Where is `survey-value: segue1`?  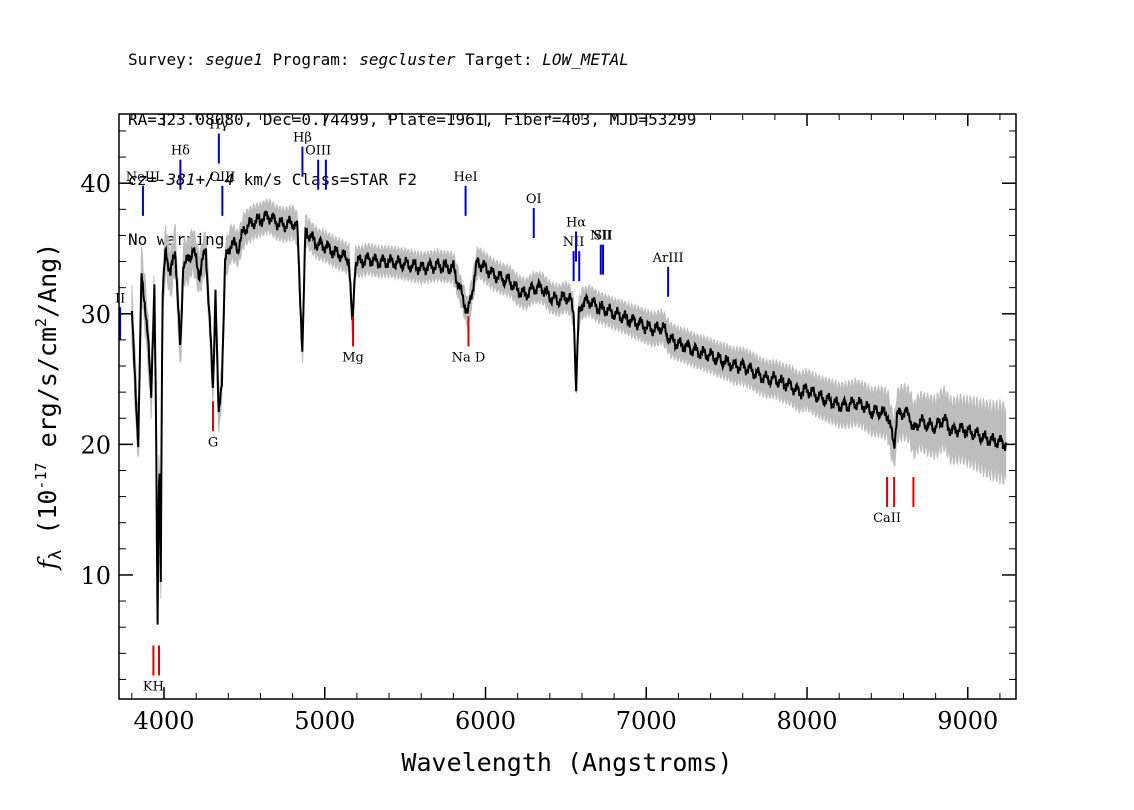 survey-value: segue1 is located at coordinates (234, 59).